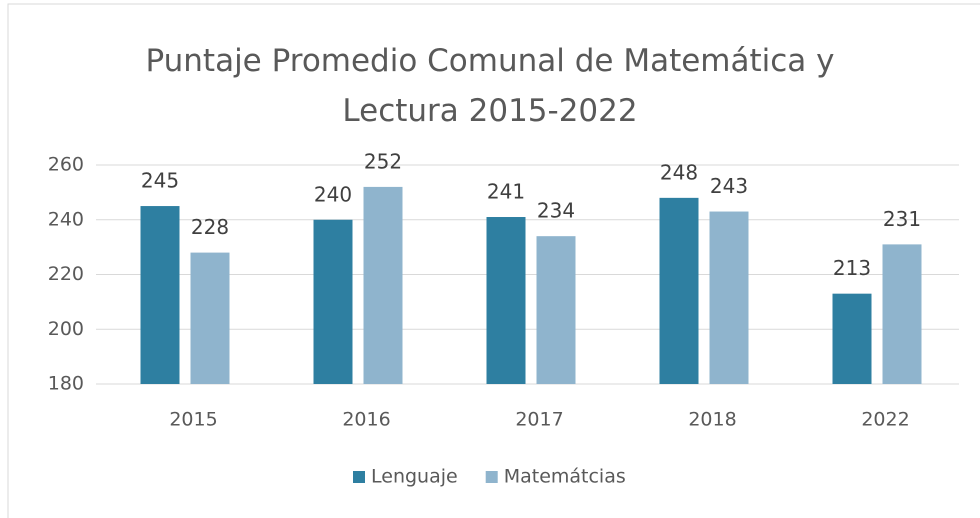  What do you see at coordinates (66, 384) in the screenshot?
I see `y-tick-label: 180` at bounding box center [66, 384].